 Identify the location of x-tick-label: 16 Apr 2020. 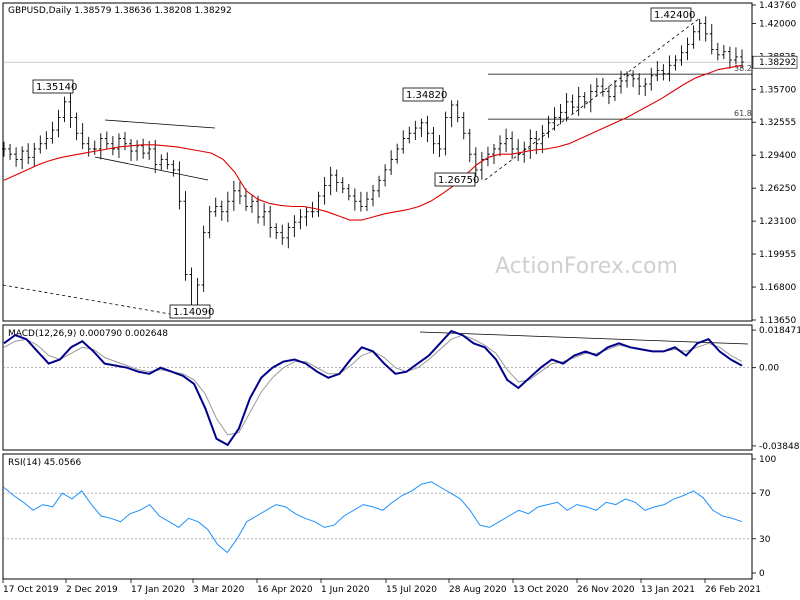
(285, 590).